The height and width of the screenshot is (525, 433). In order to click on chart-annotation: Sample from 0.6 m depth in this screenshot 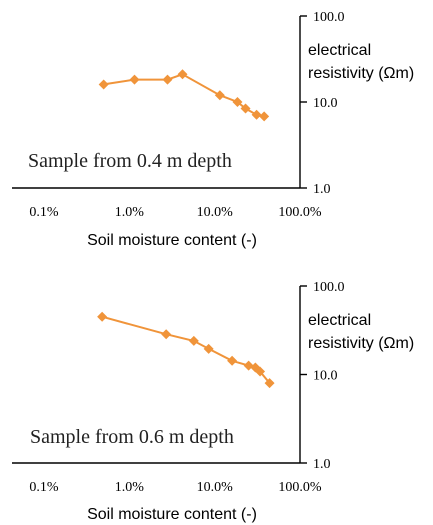, I will do `click(132, 437)`.